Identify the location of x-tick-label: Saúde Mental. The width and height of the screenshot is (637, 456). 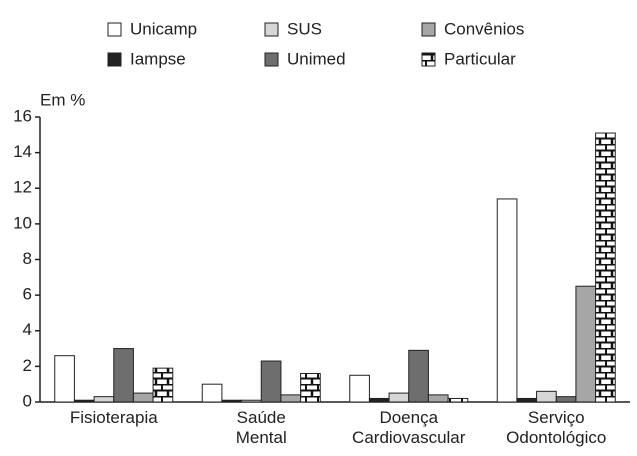
(261, 427).